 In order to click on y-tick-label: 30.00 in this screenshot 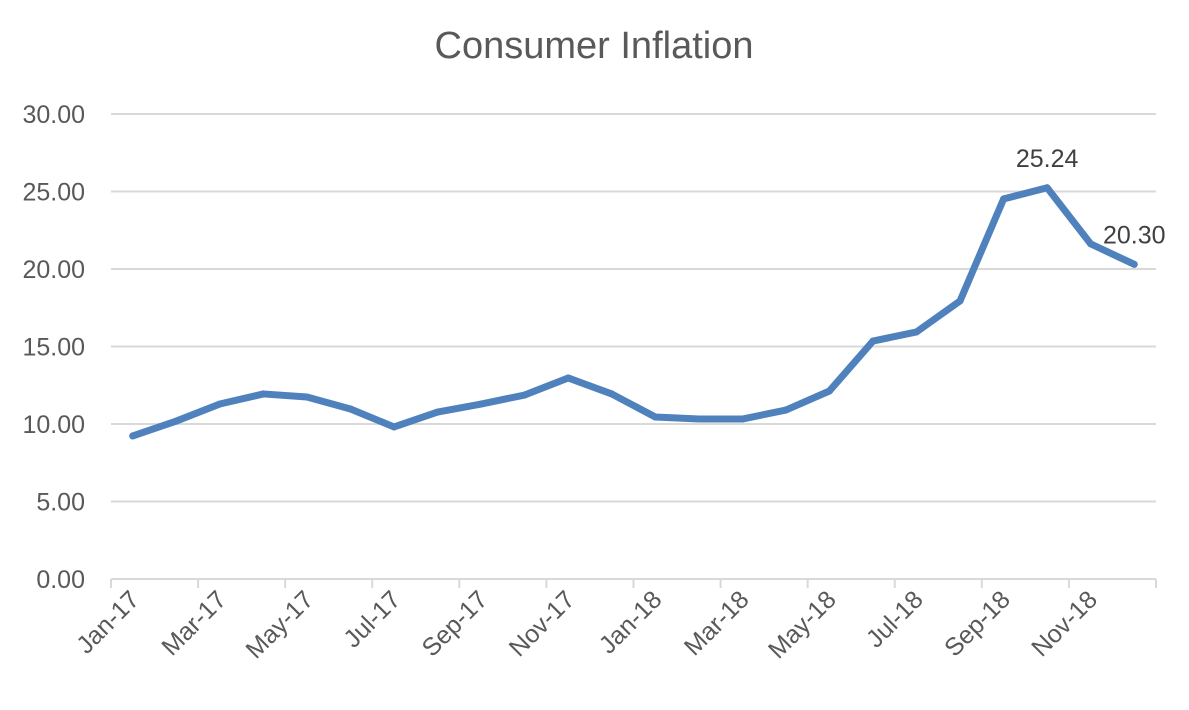, I will do `click(53, 115)`.